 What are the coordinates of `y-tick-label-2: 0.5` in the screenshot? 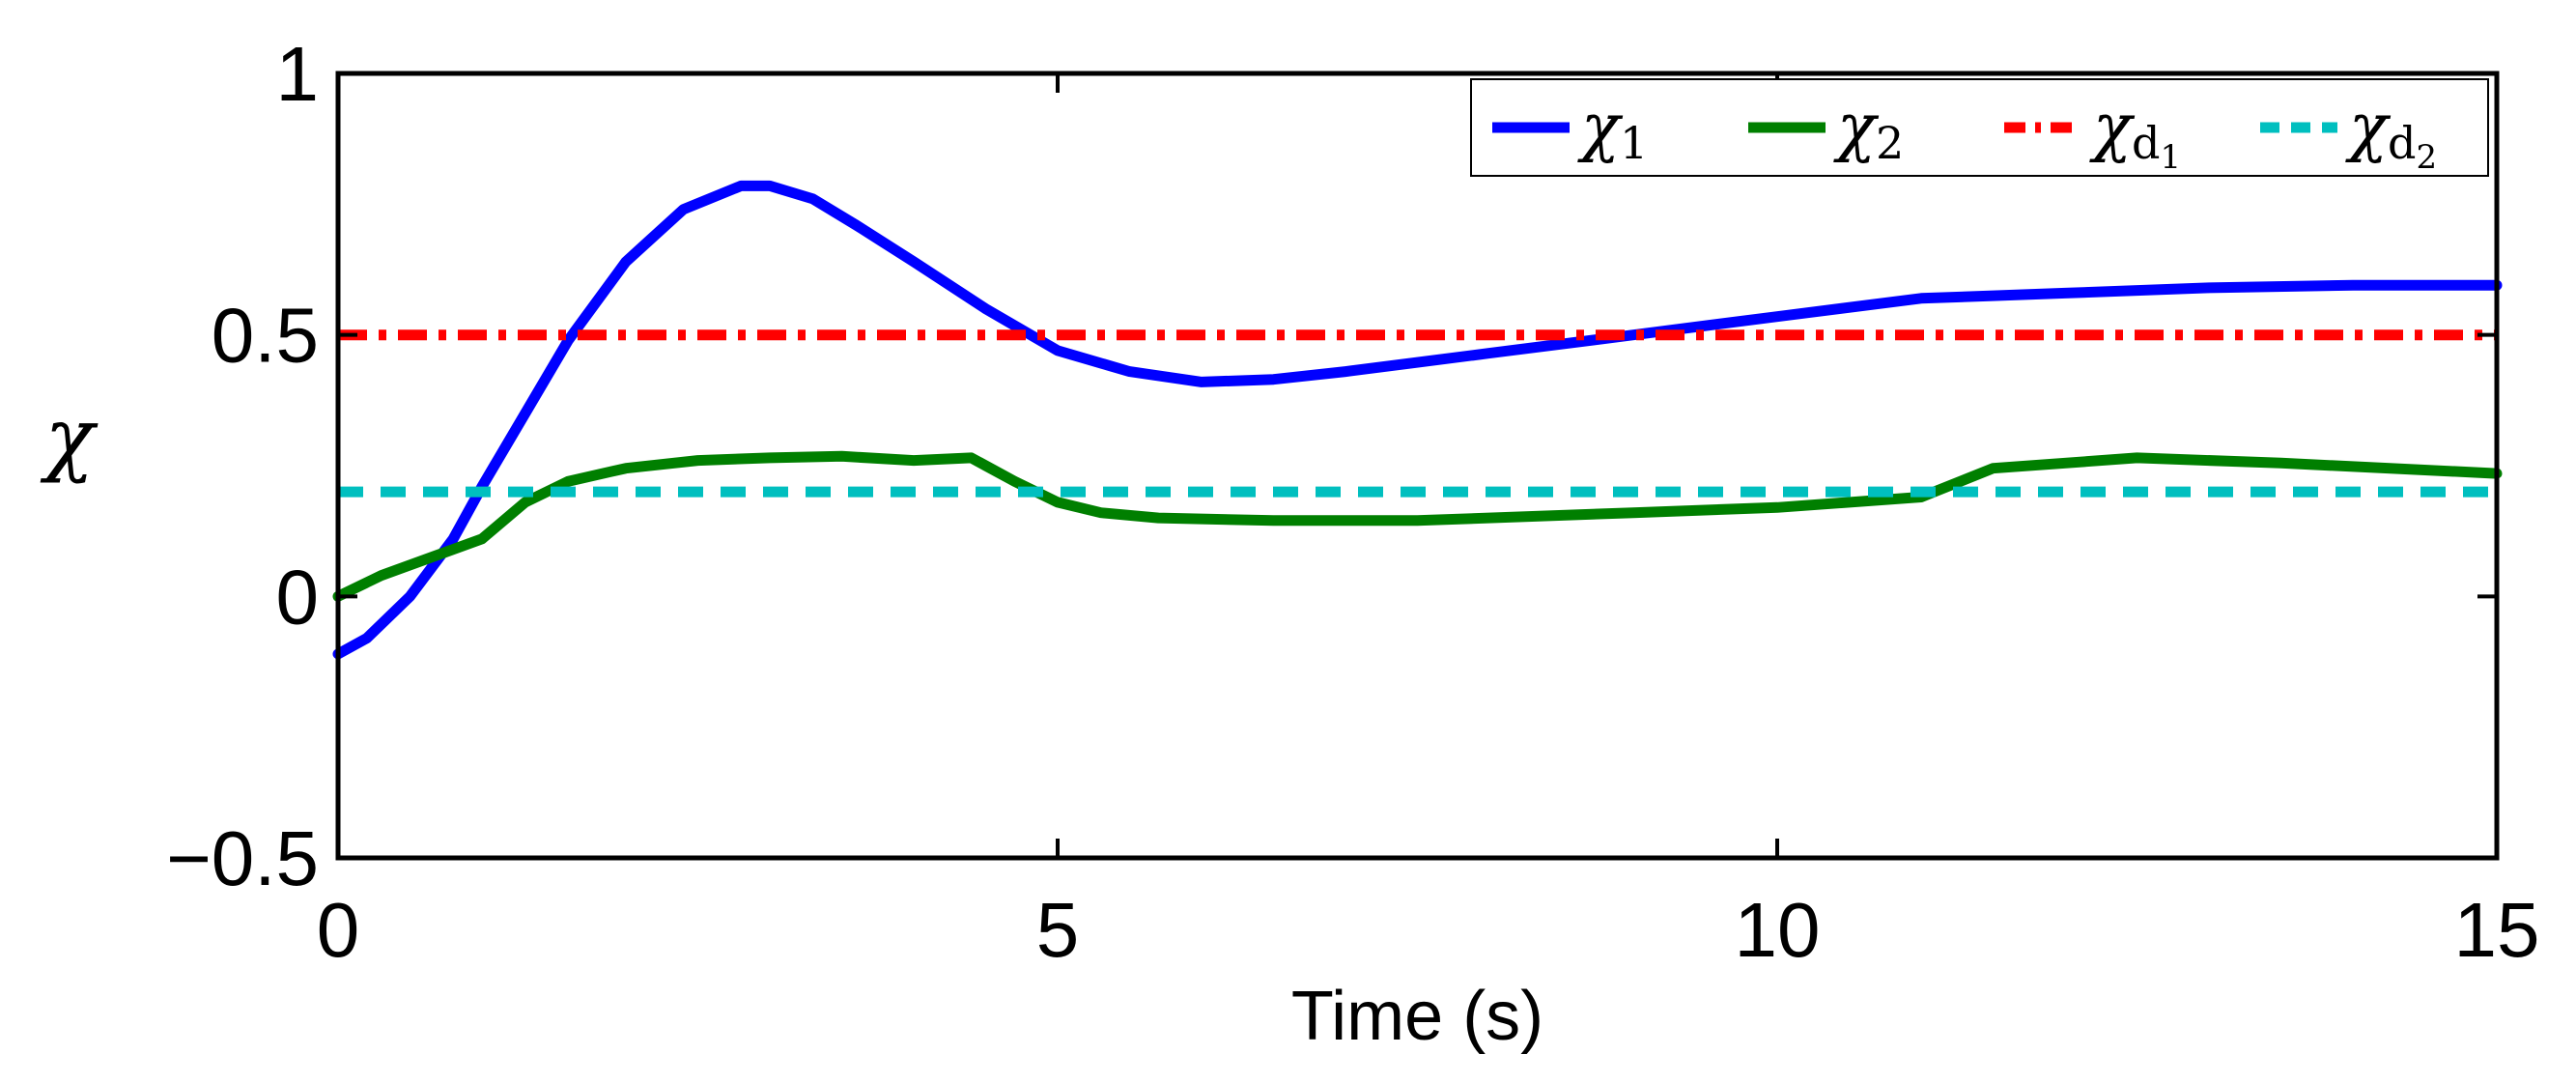 It's located at (265, 336).